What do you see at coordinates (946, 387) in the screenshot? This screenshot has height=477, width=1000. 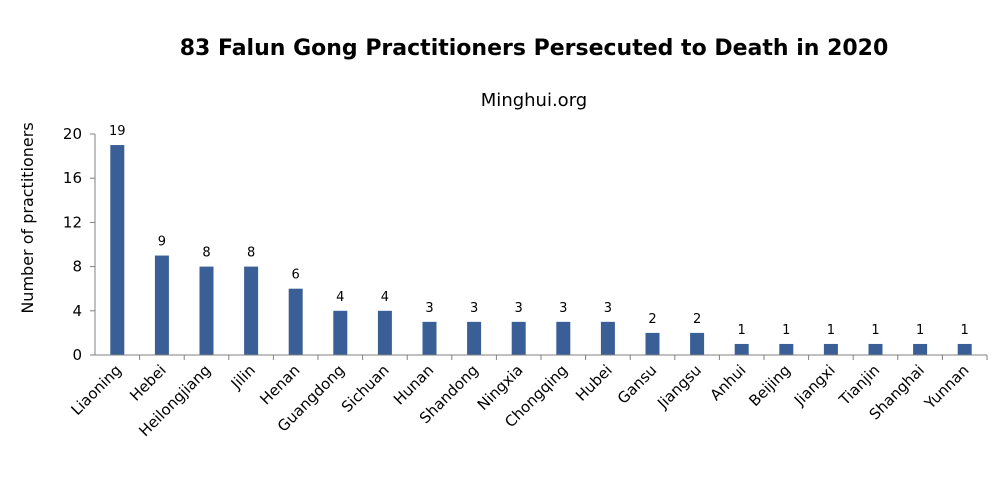 I see `x-tick-label-yunnan: Yunnan` at bounding box center [946, 387].